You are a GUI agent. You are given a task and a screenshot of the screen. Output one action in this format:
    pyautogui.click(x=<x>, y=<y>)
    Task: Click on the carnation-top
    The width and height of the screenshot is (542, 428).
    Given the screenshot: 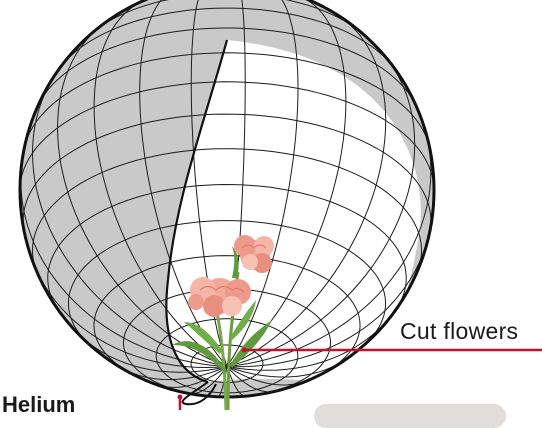 What is the action you would take?
    pyautogui.click(x=254, y=254)
    